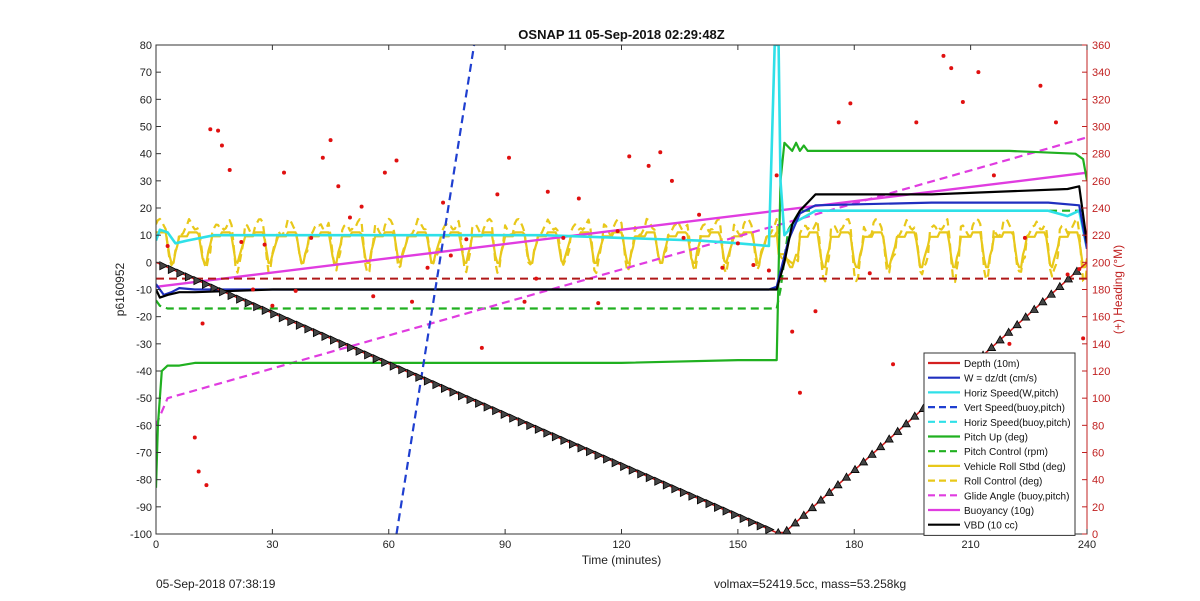 The image size is (1200, 601). Describe the element at coordinates (146, 236) in the screenshot. I see `y-tick-label: 10` at that location.